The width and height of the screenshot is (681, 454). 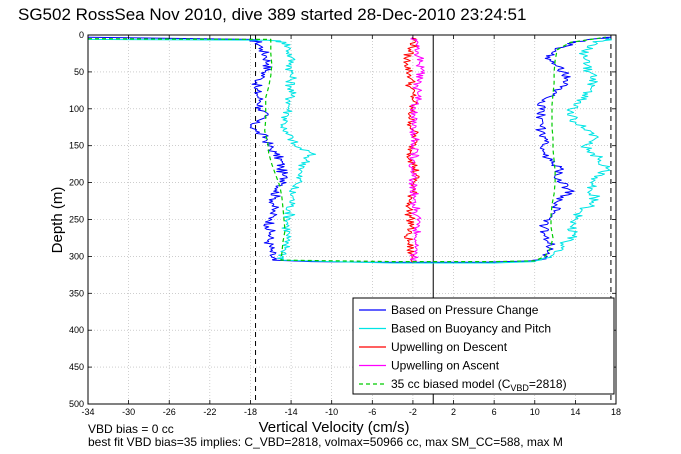 What do you see at coordinates (79, 72) in the screenshot?
I see `y-tick-label: 50` at bounding box center [79, 72].